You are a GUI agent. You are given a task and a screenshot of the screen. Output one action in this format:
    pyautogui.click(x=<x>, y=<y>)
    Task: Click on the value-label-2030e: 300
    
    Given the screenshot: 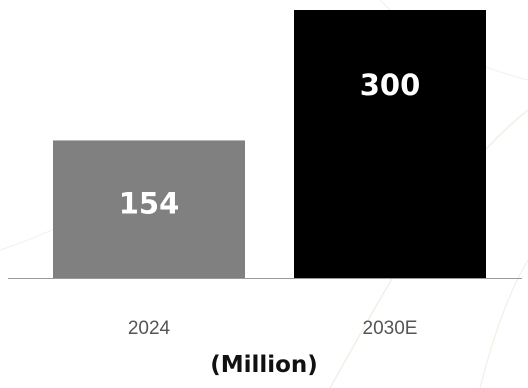 What is the action you would take?
    pyautogui.click(x=390, y=85)
    